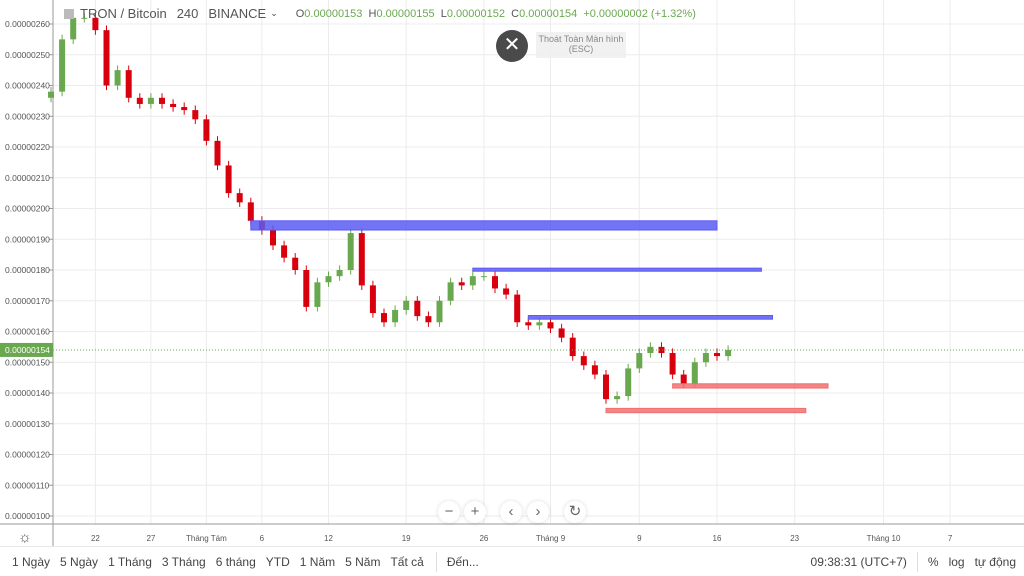 Image resolution: width=1024 pixels, height=576 pixels. I want to click on gear-icon: ☼, so click(25, 537).